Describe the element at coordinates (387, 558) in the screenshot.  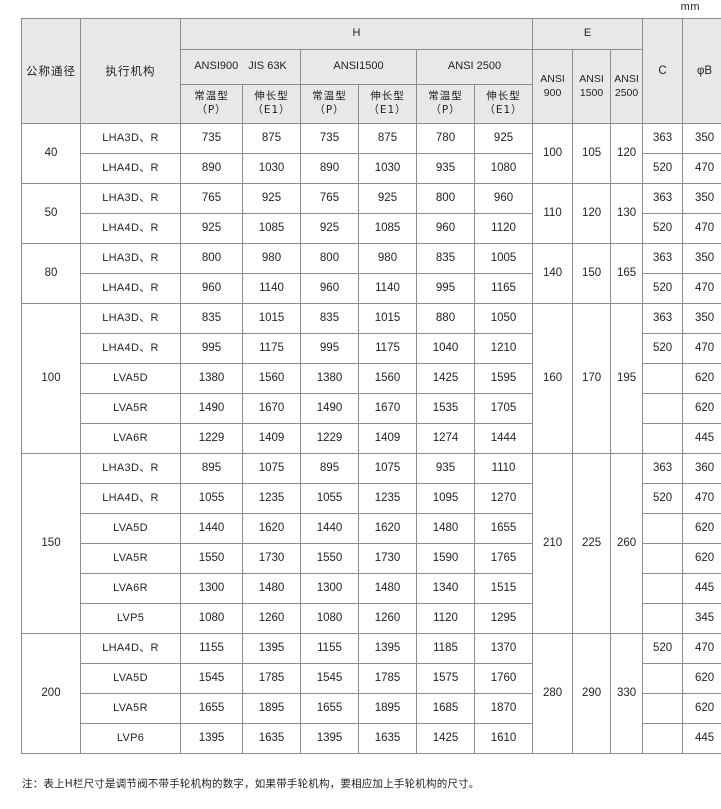
I see `cell-h-4: 1730` at that location.